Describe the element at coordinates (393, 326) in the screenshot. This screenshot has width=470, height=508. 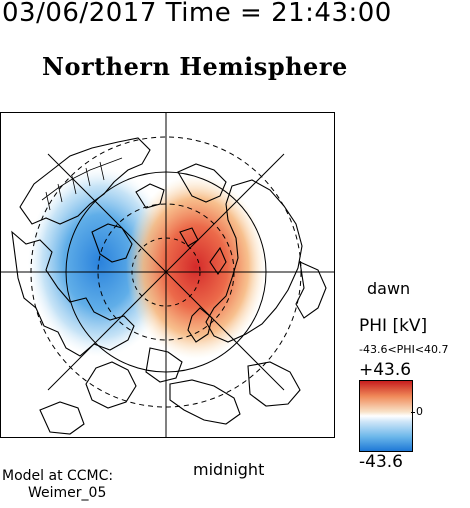
I see `colorbar-title: PHI [kV]` at that location.